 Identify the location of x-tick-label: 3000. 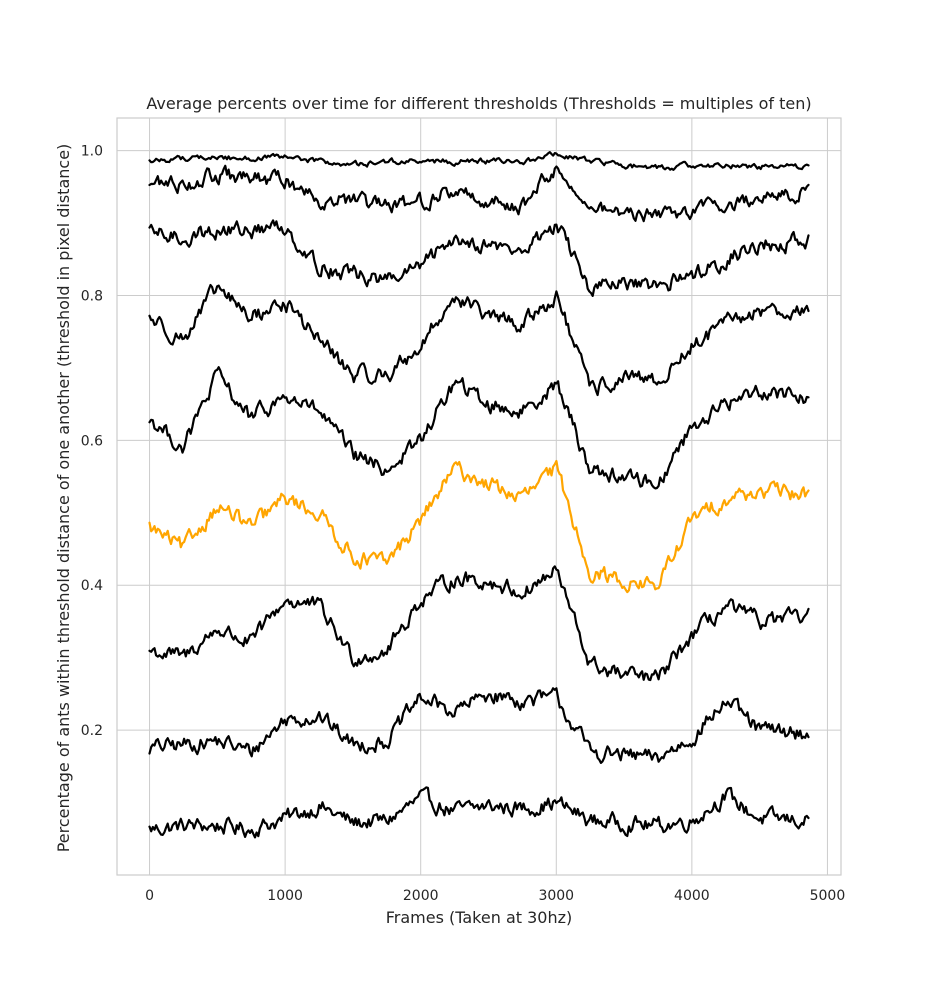
(556, 896).